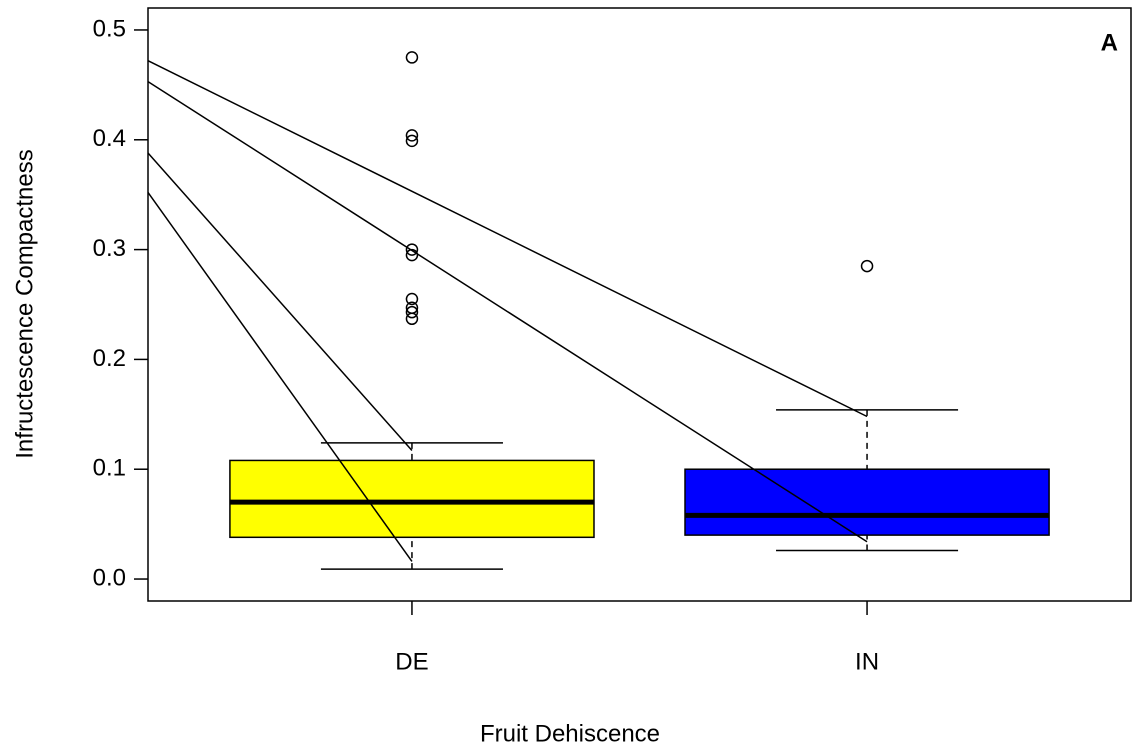 The width and height of the screenshot is (1141, 753). Describe the element at coordinates (109, 468) in the screenshot. I see `y-tick-label: 0.1` at that location.